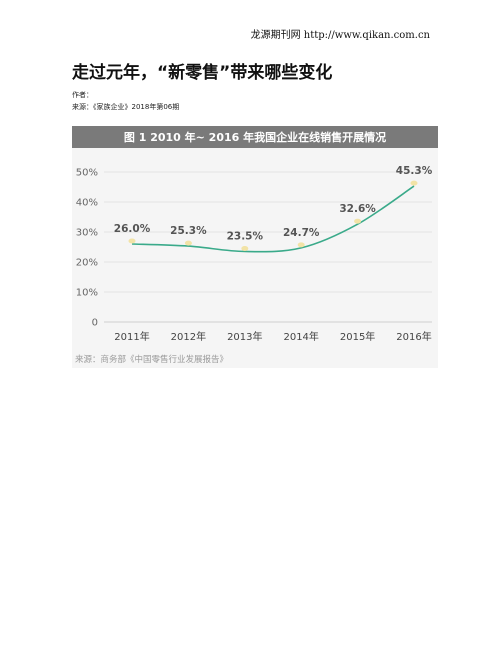  Describe the element at coordinates (87, 233) in the screenshot. I see `y-tick-label: 30%` at that location.